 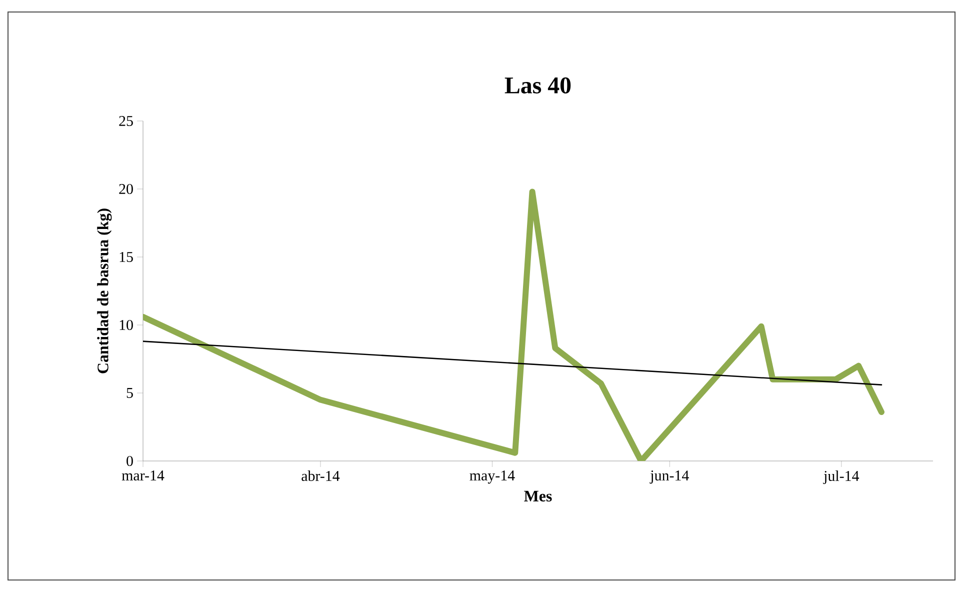 What do you see at coordinates (129, 393) in the screenshot?
I see `y-tick-label: 5` at bounding box center [129, 393].